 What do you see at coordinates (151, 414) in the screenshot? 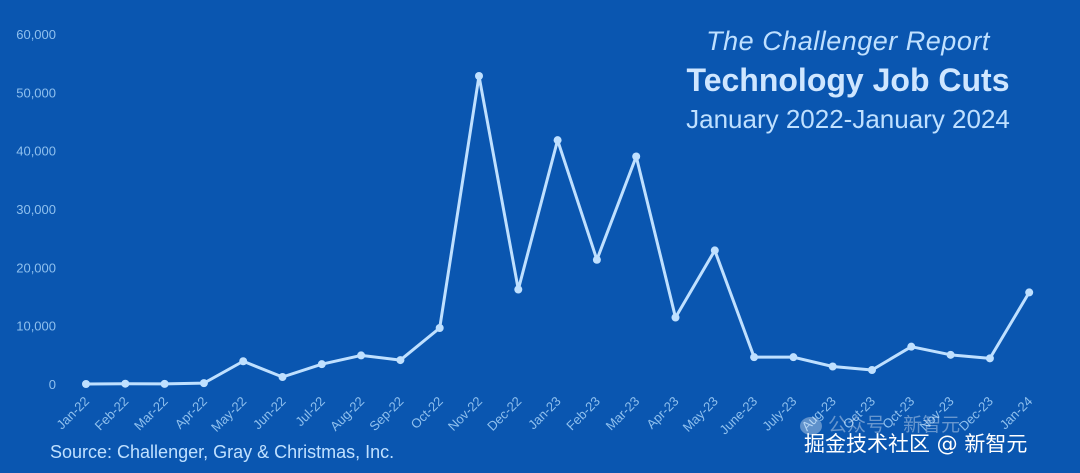
I see `x-tick-label: Mar-22` at bounding box center [151, 414].